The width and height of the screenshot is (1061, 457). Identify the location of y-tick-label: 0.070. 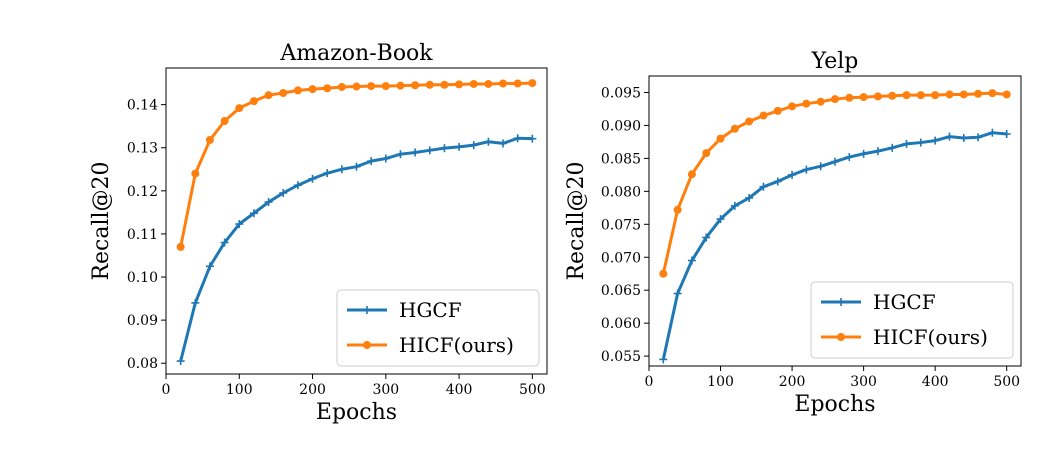
(621, 258).